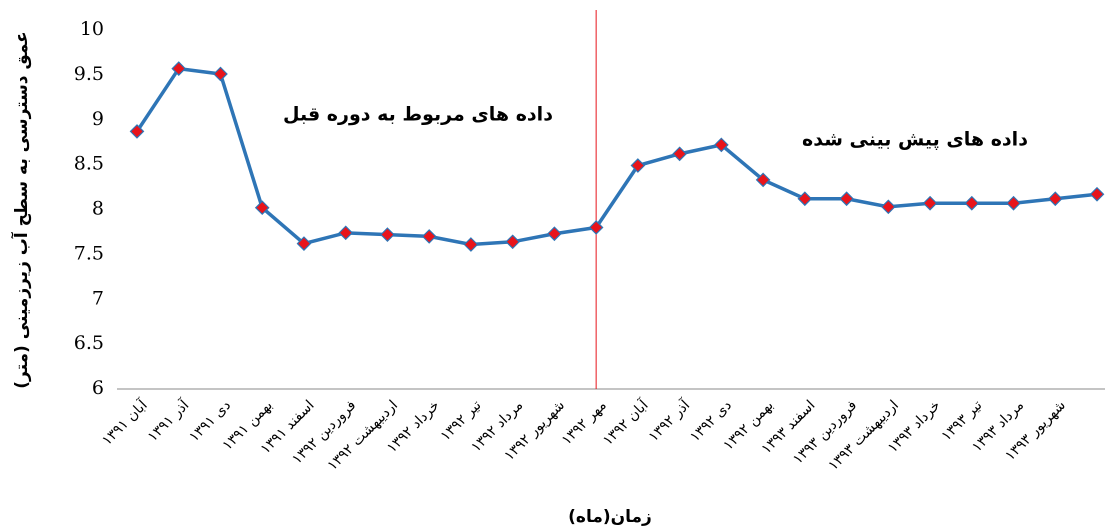  What do you see at coordinates (98, 209) in the screenshot?
I see `y-tick-label: 8` at bounding box center [98, 209].